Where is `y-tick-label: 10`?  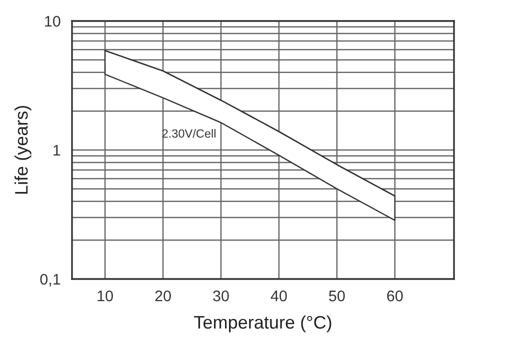
y-tick-label: 10 is located at coordinates (52, 21).